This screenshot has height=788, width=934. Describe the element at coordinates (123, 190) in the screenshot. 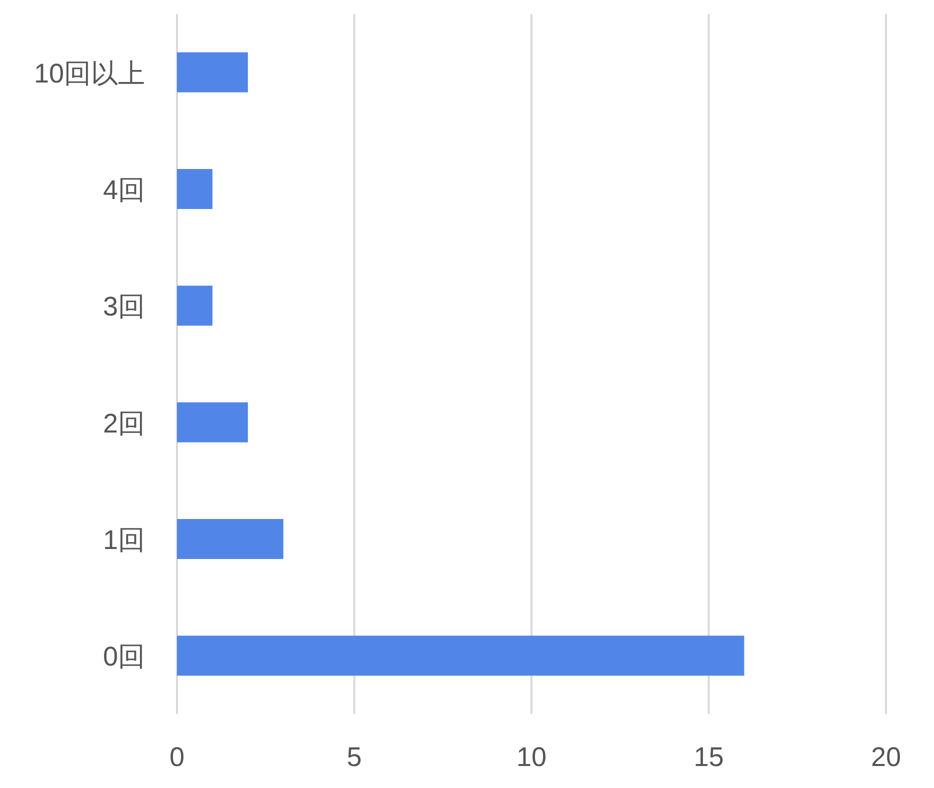

I see `y-tick-label: 4回` at that location.